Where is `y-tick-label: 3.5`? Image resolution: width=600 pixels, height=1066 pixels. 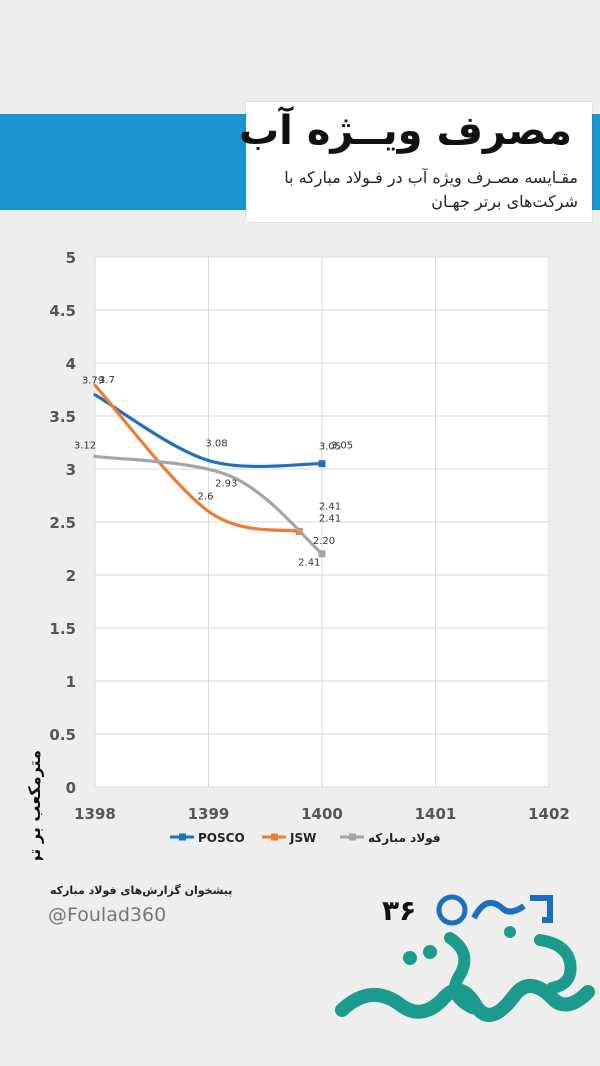
y-tick-label: 3.5 is located at coordinates (62, 417).